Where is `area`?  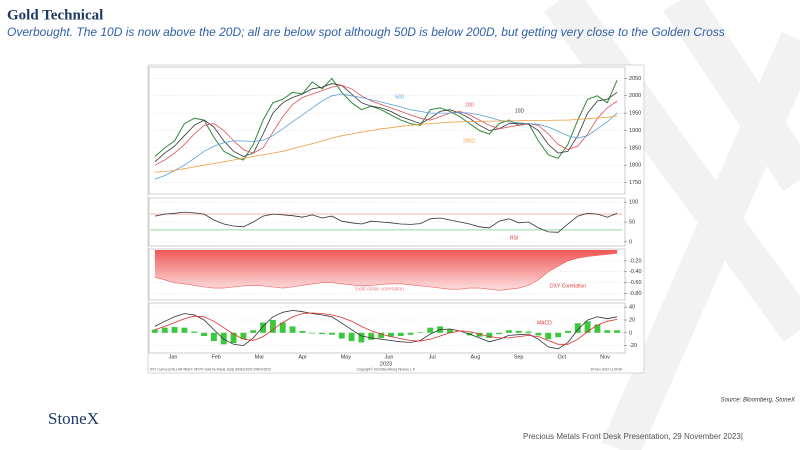
area is located at coordinates (386, 270).